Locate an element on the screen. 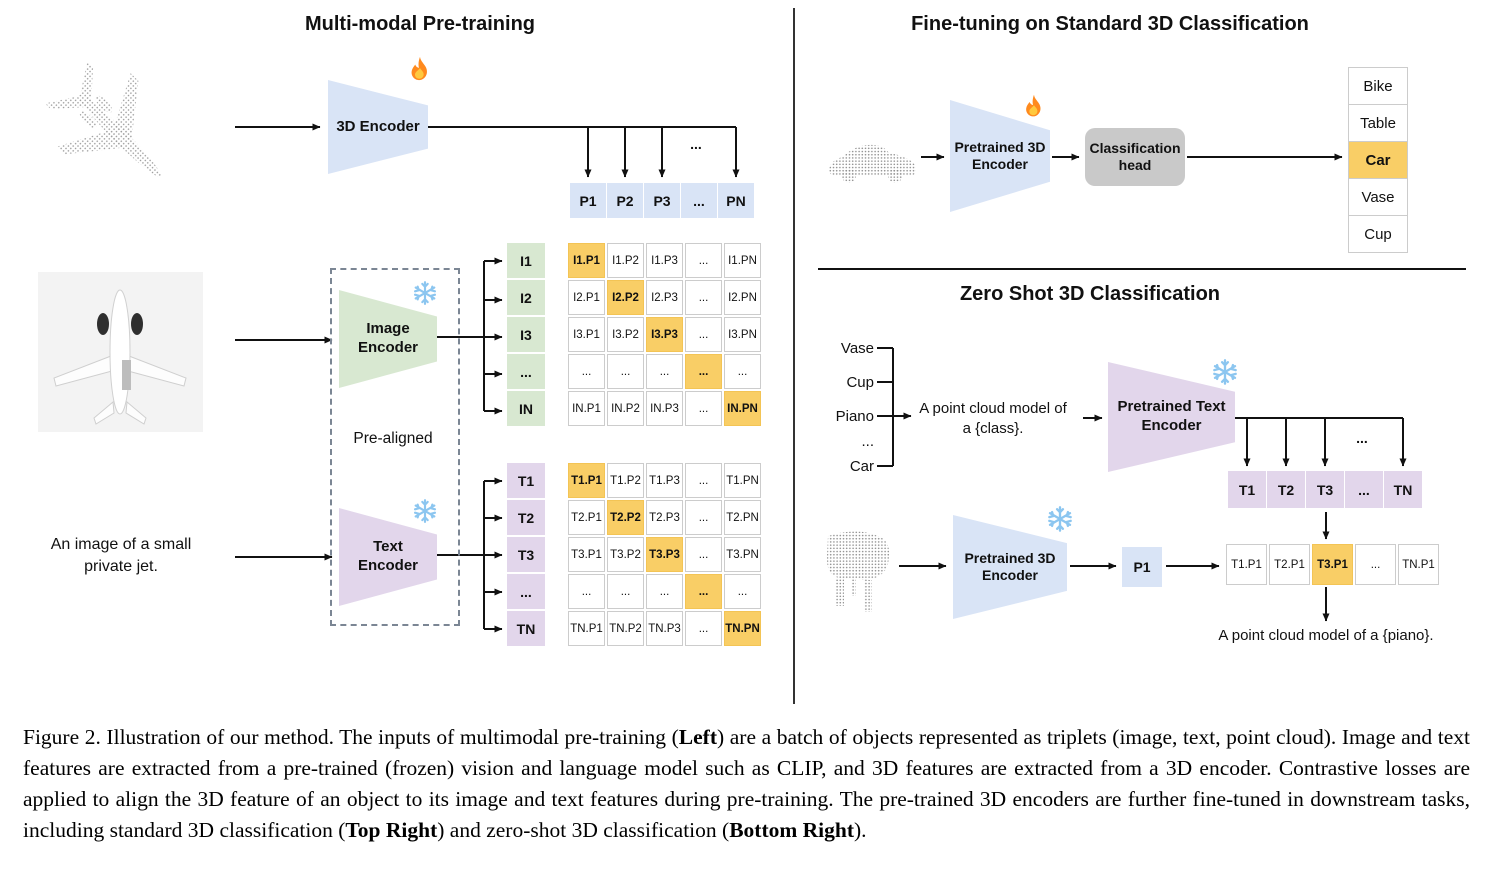  image-feature-label: IN is located at coordinates (526, 408).